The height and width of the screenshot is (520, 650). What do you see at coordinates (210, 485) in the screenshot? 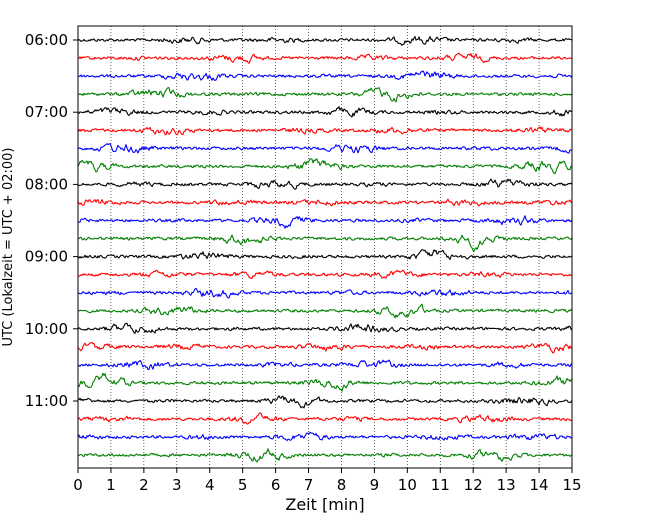
I see `x-tick-label: 4` at bounding box center [210, 485].